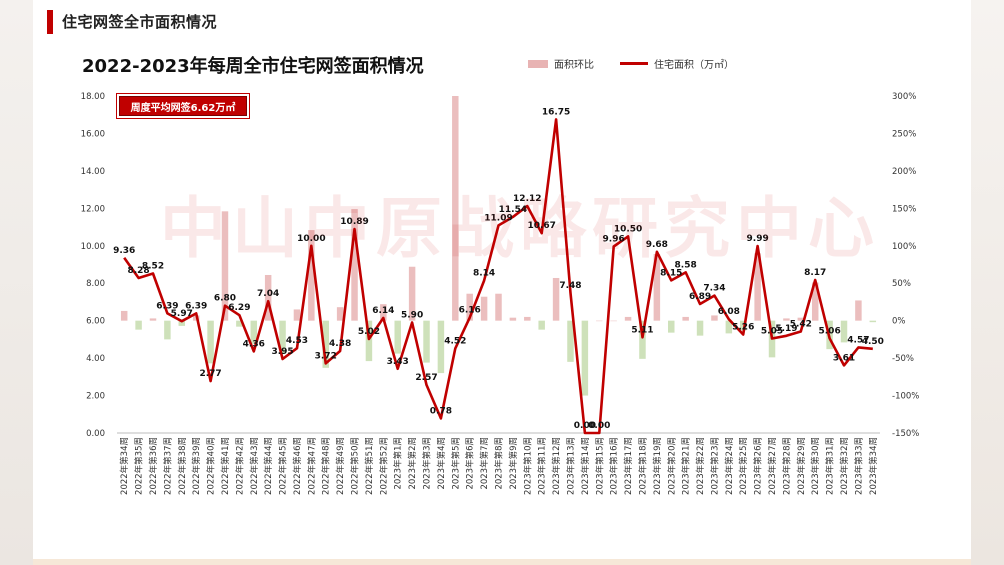 The width and height of the screenshot is (1004, 565). Describe the element at coordinates (700, 297) in the screenshot. I see `data-label: 6.89` at that location.